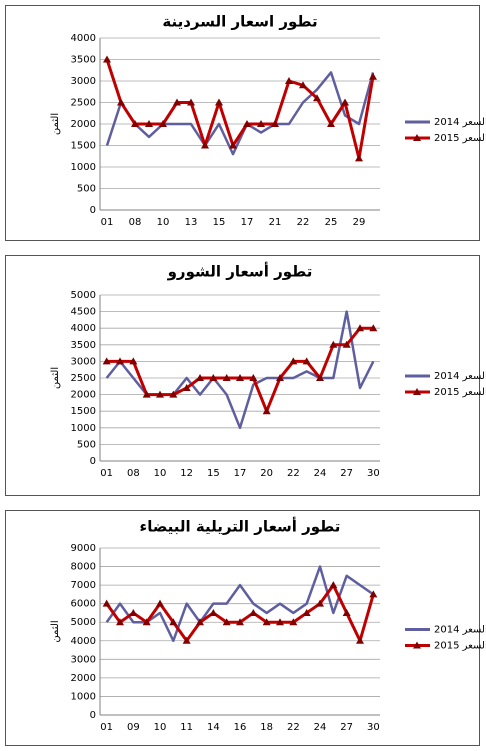  I want to click on x-tick-label: 25, so click(331, 222).